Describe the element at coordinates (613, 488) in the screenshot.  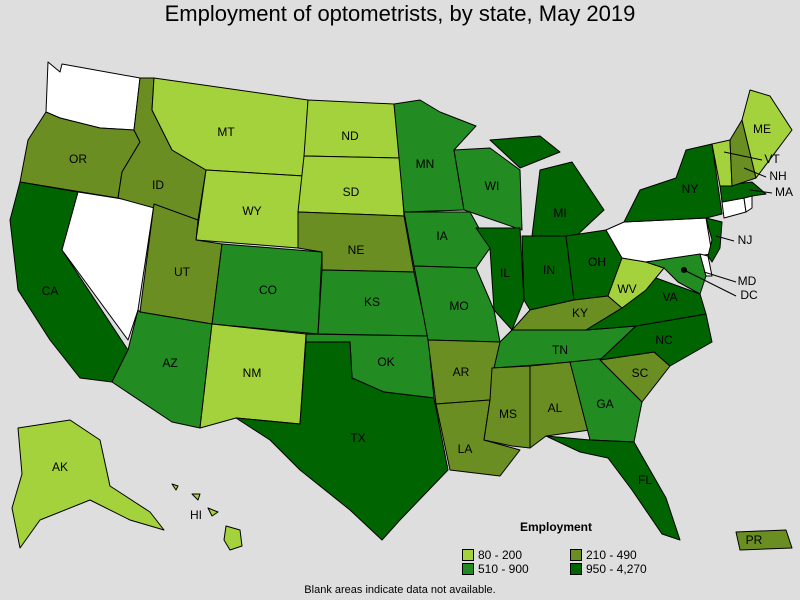
I see `state-fl` at that location.